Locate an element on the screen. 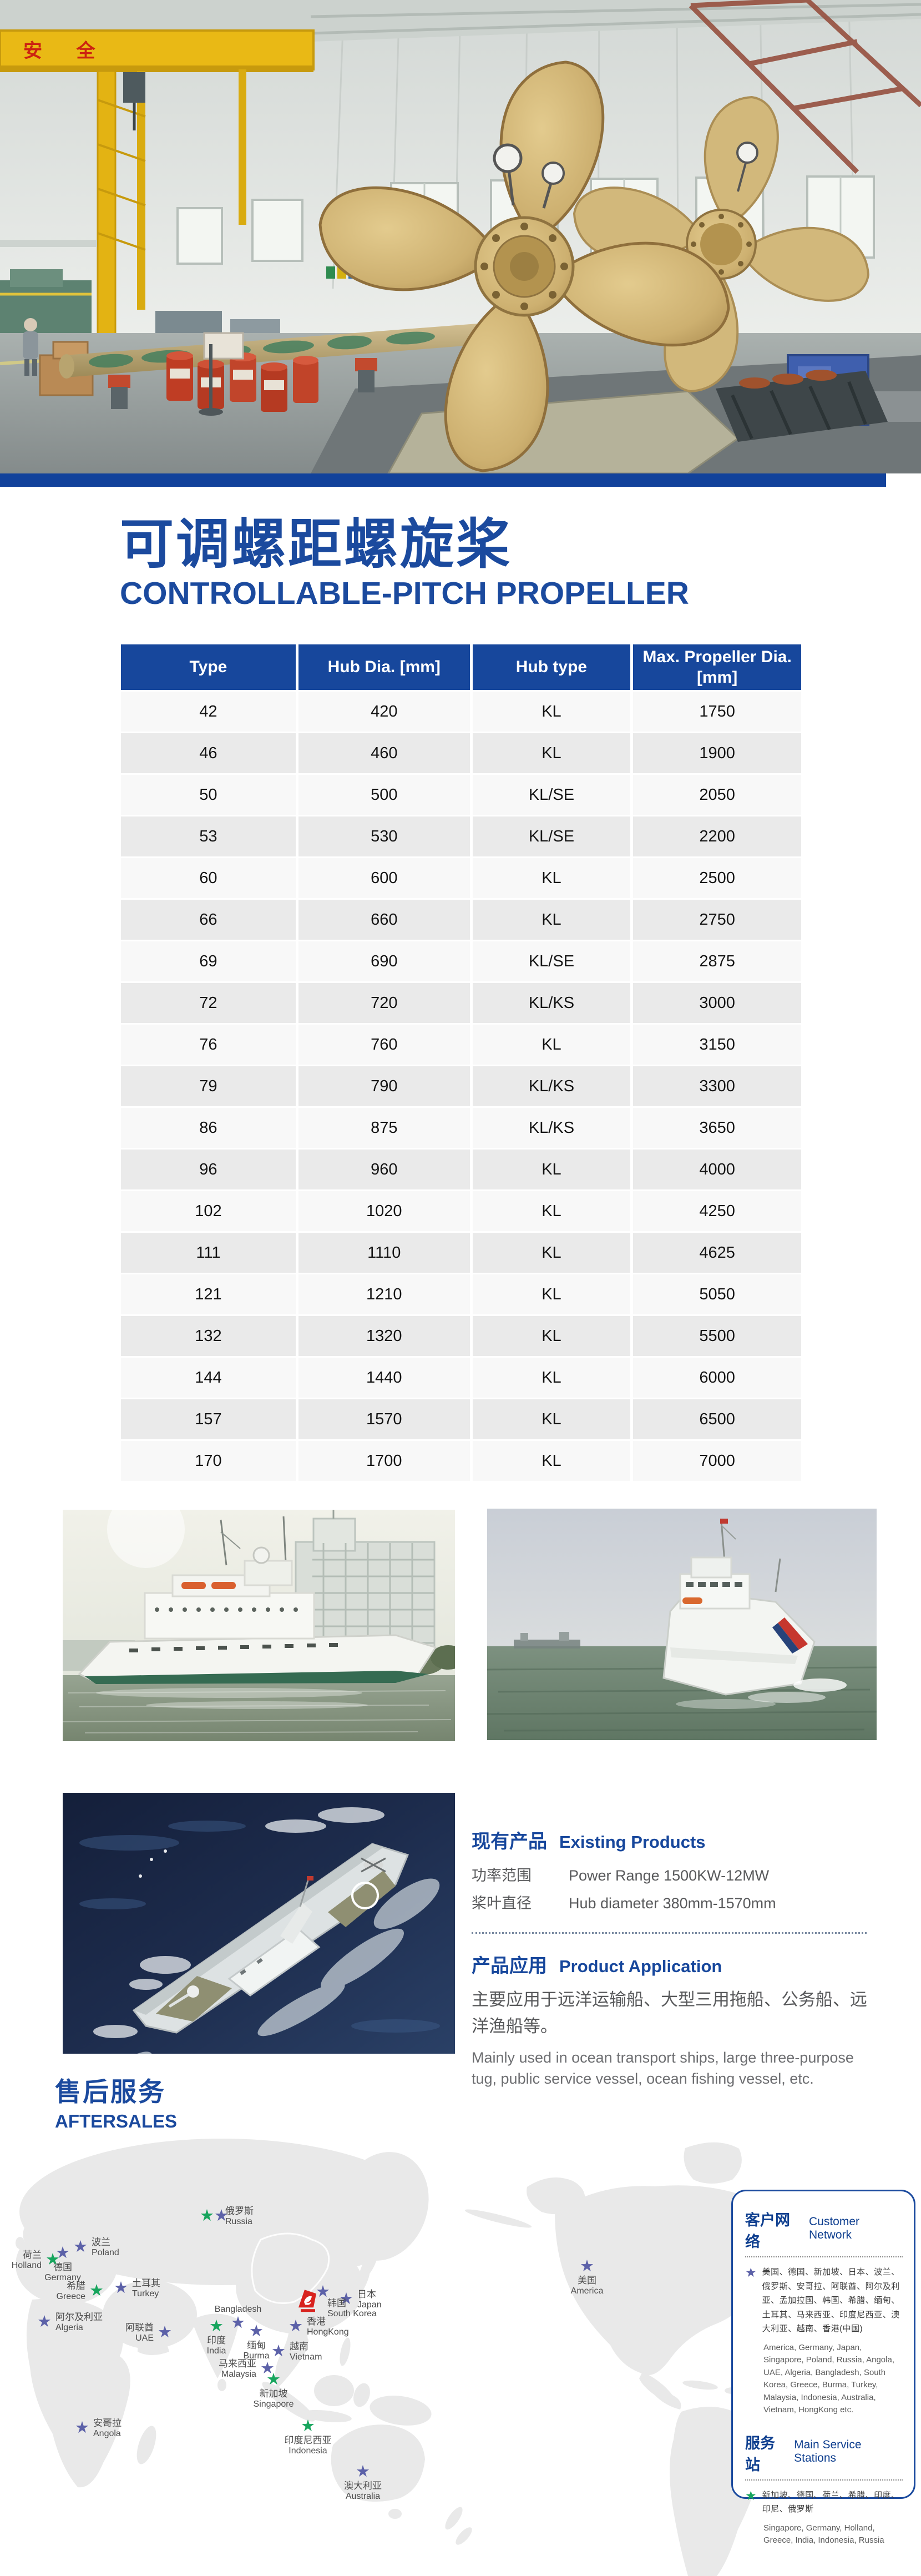 Image resolution: width=921 pixels, height=2576 pixels. table-cell: 720 is located at coordinates (384, 1003).